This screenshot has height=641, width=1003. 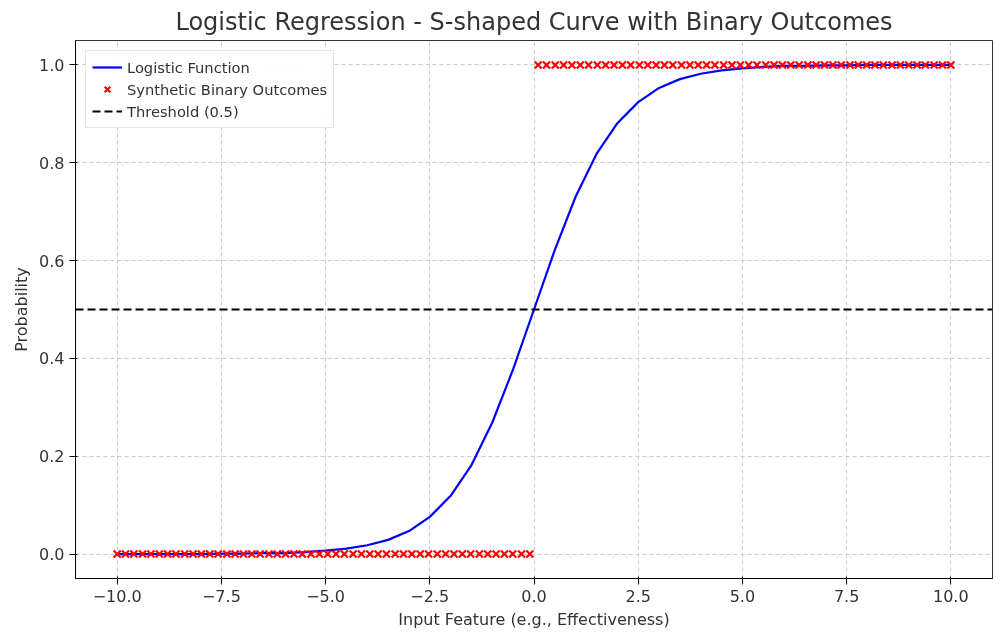 What do you see at coordinates (117, 596) in the screenshot?
I see `x-tick-label: −10.0` at bounding box center [117, 596].